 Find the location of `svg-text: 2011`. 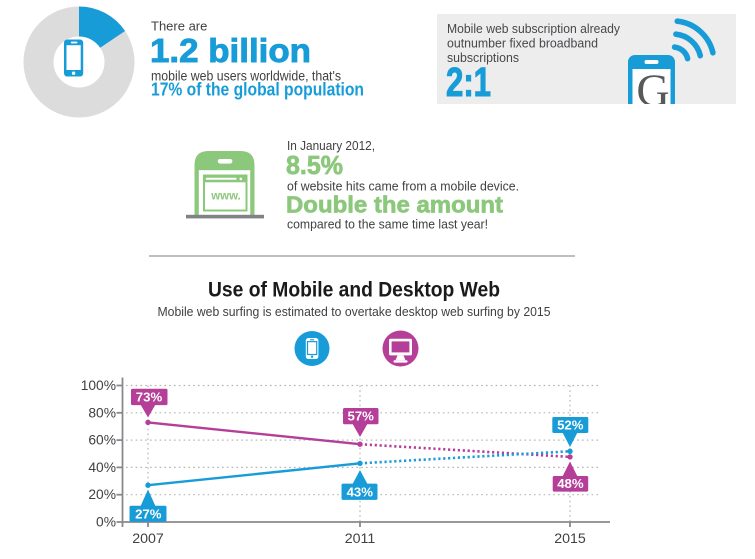

svg-text: 2011 is located at coordinates (360, 539).